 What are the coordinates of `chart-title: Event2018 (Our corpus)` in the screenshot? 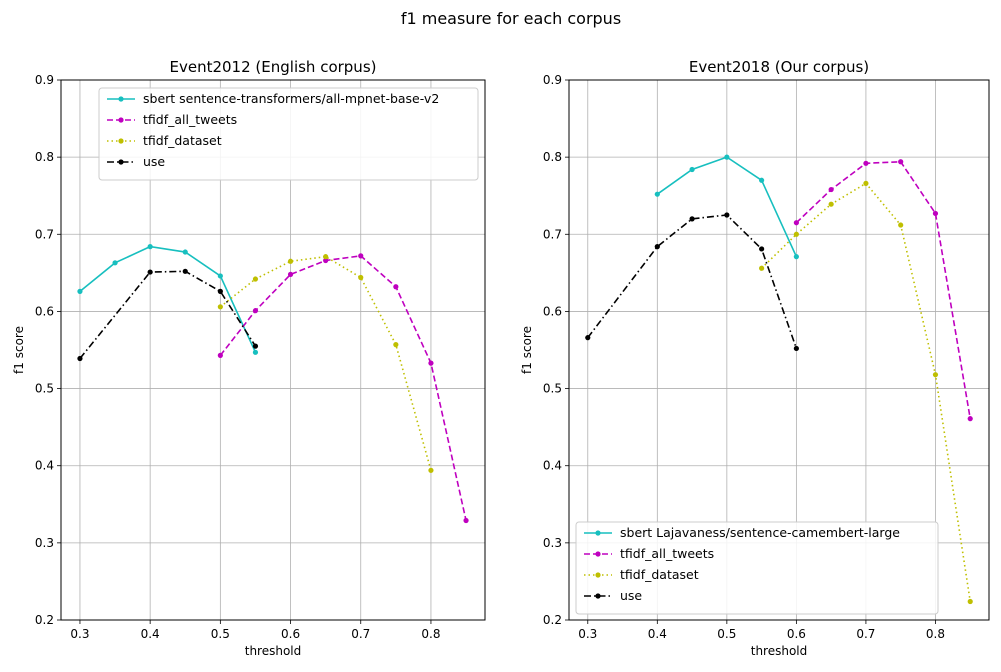 It's located at (779, 67).